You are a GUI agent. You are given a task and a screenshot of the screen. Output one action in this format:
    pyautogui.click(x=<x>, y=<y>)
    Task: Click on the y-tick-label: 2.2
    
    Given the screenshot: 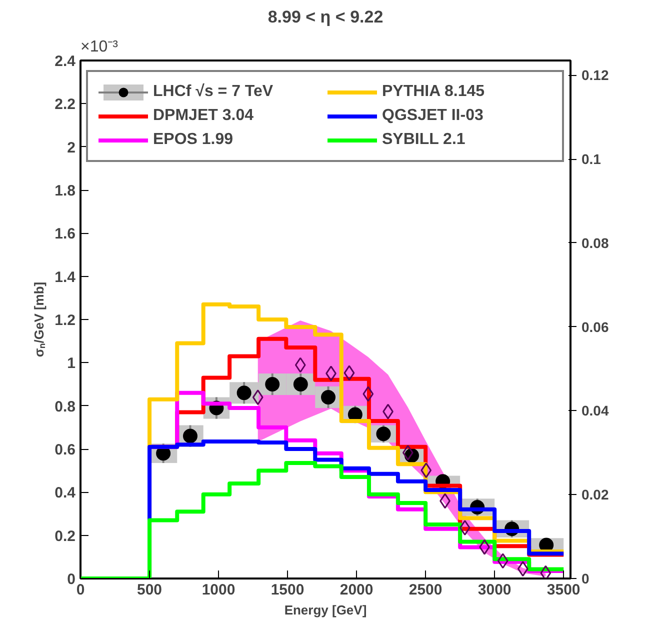 What is the action you would take?
    pyautogui.click(x=65, y=105)
    